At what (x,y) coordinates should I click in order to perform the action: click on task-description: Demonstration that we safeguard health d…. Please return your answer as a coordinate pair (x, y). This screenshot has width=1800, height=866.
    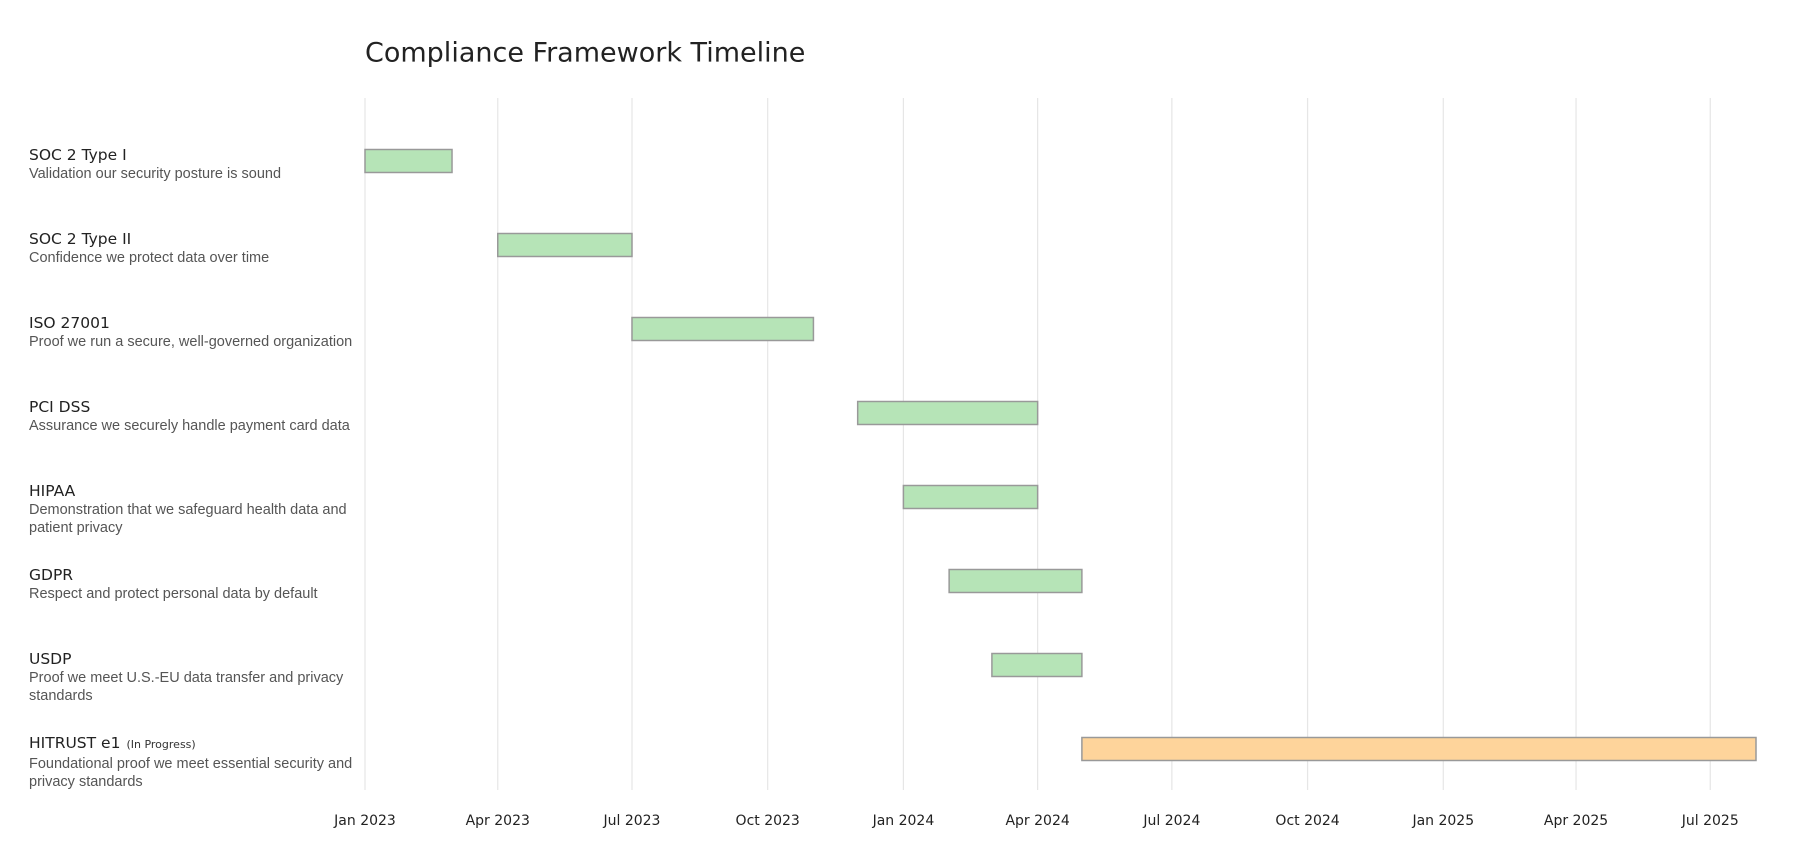
    Looking at the image, I should click on (188, 519).